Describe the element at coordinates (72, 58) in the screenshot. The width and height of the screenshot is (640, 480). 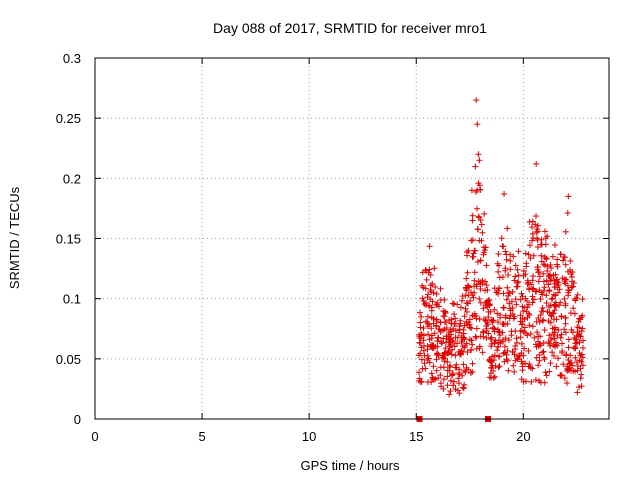
I see `y-tick-label: 0.3` at that location.